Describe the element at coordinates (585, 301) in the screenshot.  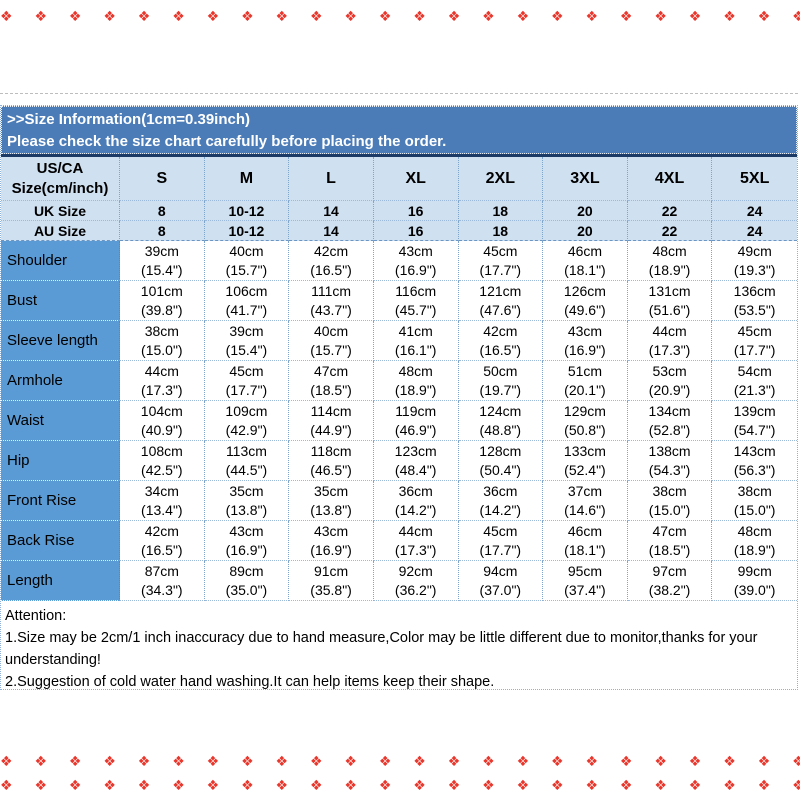
I see `measurement-cell: 126cm (49.6")` at that location.